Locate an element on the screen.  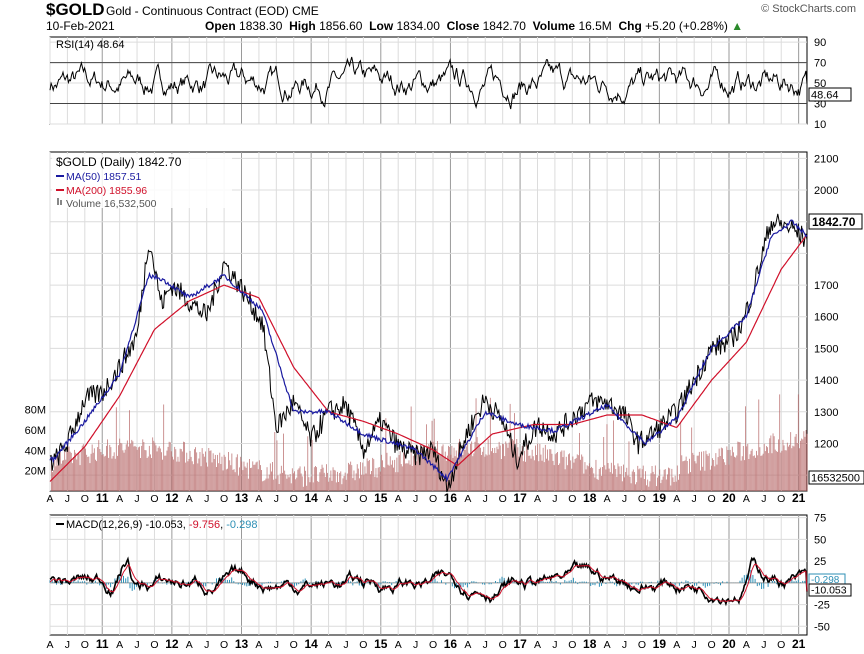
exchange-text: CME is located at coordinates (305, 11).